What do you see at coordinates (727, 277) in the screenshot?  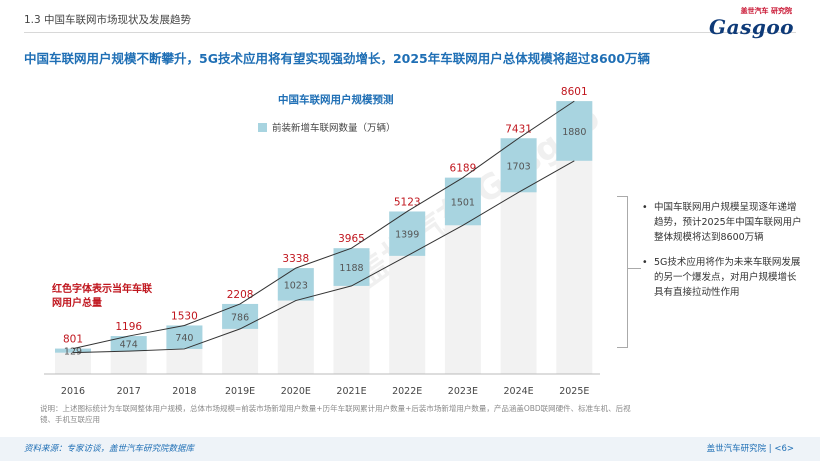 I see `bullet-text: 5G技术应用将作为未来车联网发展的另一个爆发点，对用户规模增长具有直接拉动性作用` at bounding box center [727, 277].